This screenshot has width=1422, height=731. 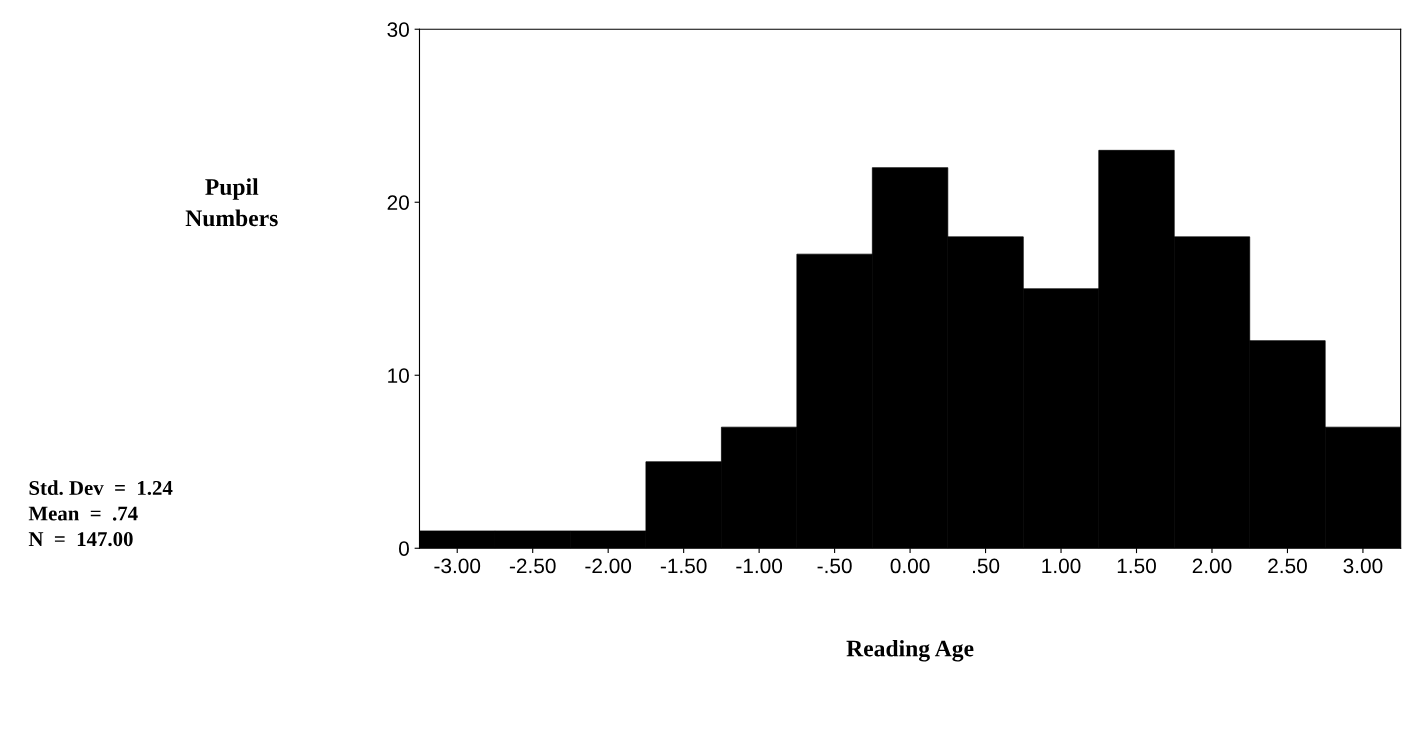 What do you see at coordinates (231, 202) in the screenshot?
I see `y-axis-title: Pupil Numbers` at bounding box center [231, 202].